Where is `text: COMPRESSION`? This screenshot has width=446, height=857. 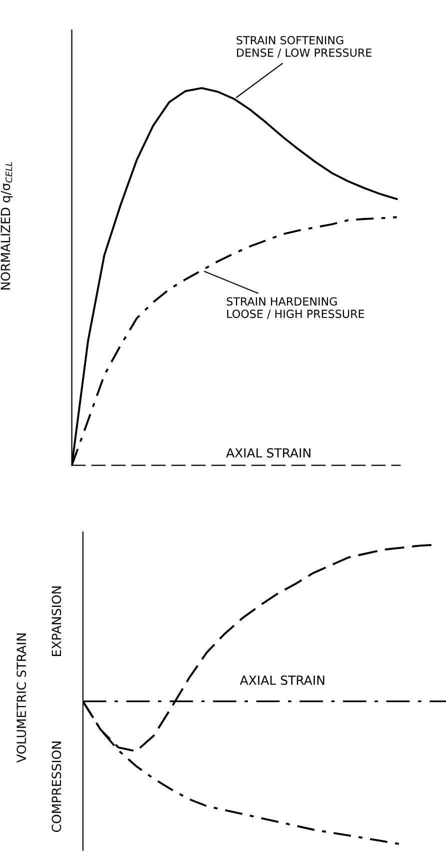 text: COMPRESSION is located at coordinates (57, 787).